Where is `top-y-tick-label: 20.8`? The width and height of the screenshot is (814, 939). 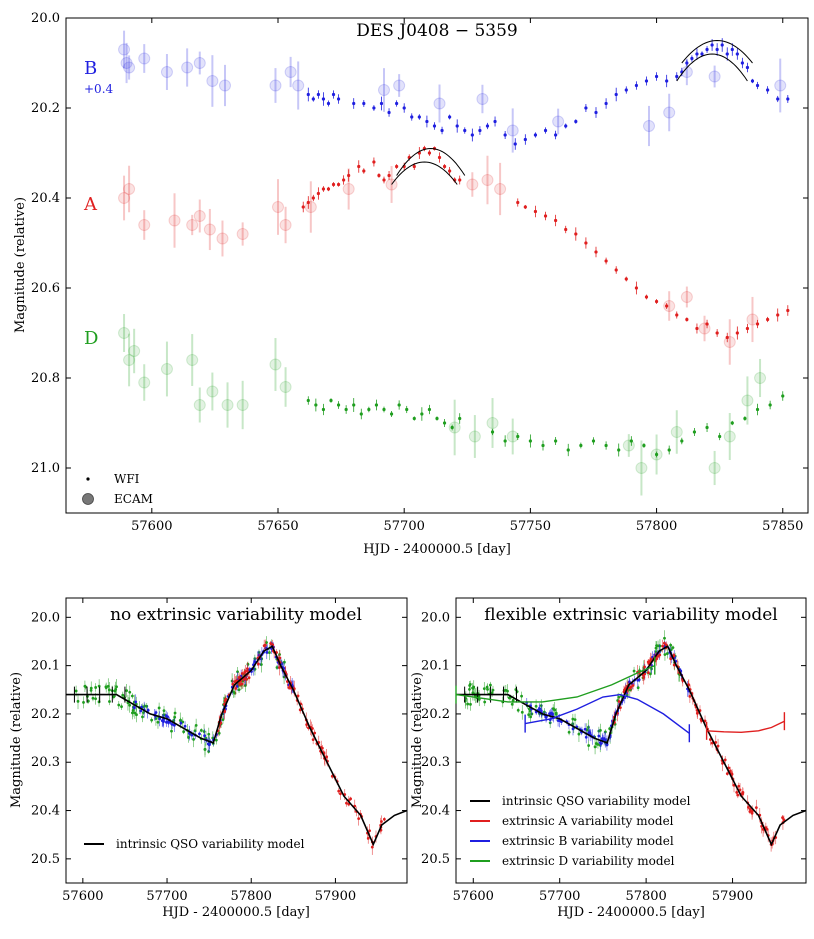 top-y-tick-label: 20.8 is located at coordinates (45, 378).